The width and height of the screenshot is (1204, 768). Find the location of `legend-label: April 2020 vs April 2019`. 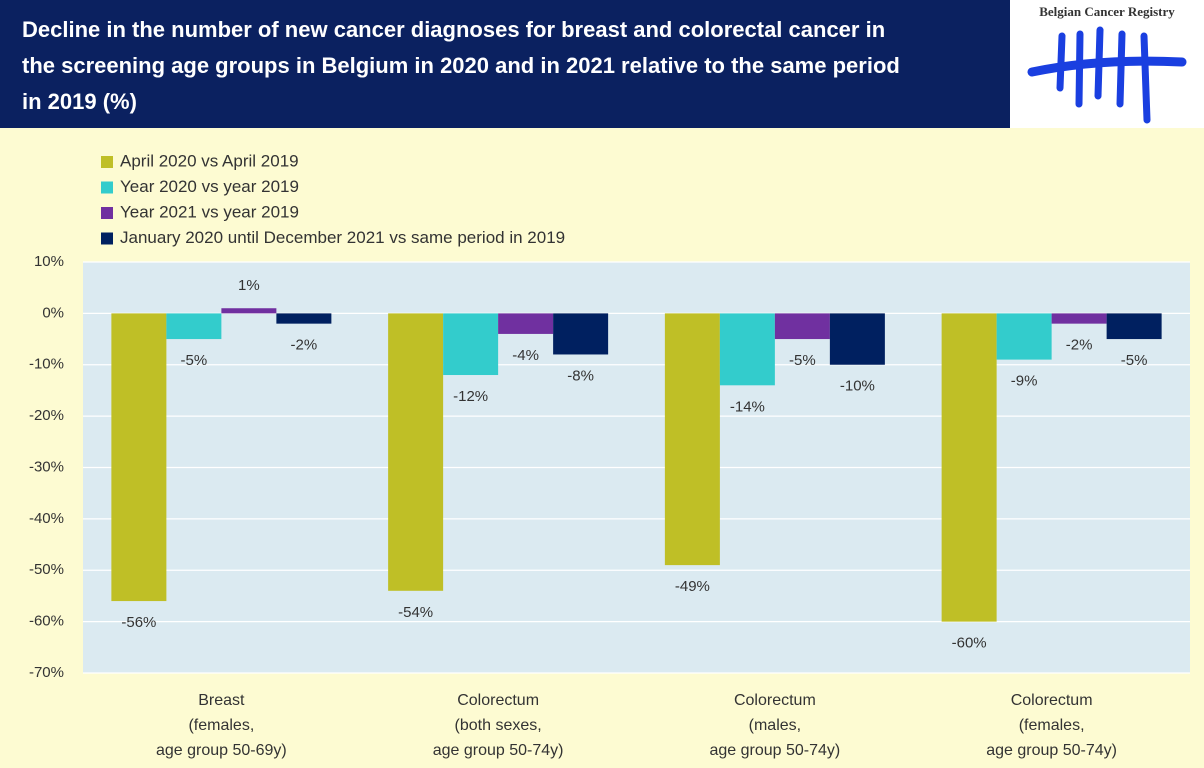

legend-label: April 2020 vs April 2019 is located at coordinates (209, 160).